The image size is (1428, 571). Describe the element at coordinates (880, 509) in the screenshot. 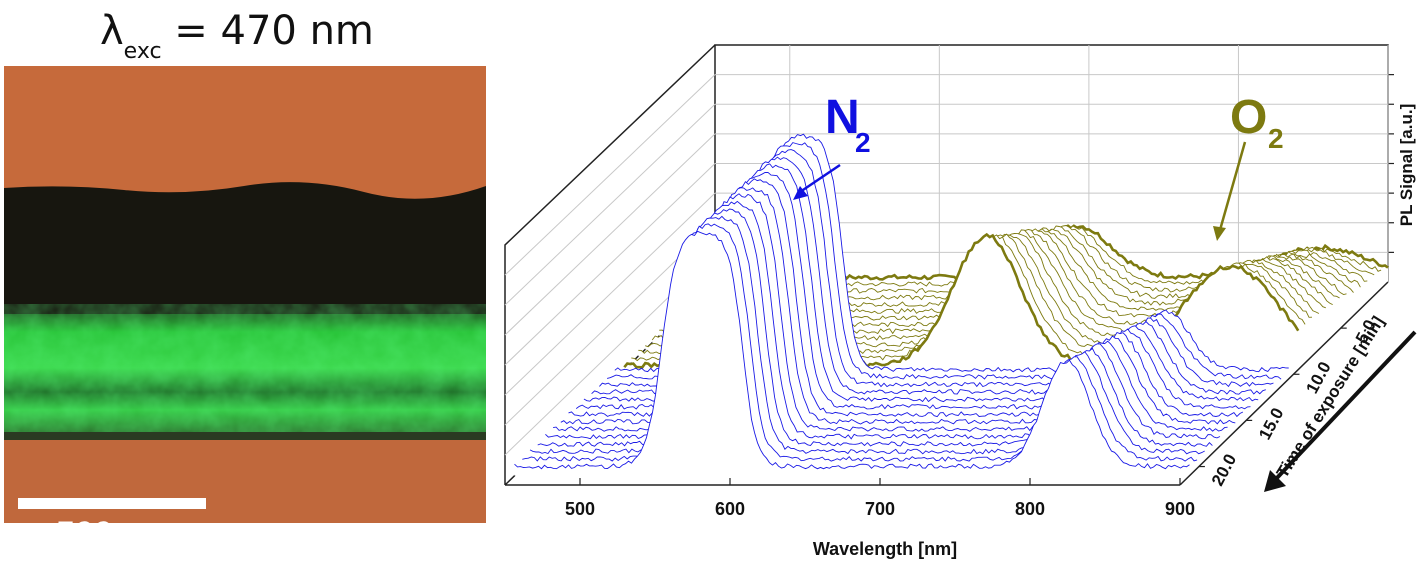

I see `x-tick-label: 700` at that location.